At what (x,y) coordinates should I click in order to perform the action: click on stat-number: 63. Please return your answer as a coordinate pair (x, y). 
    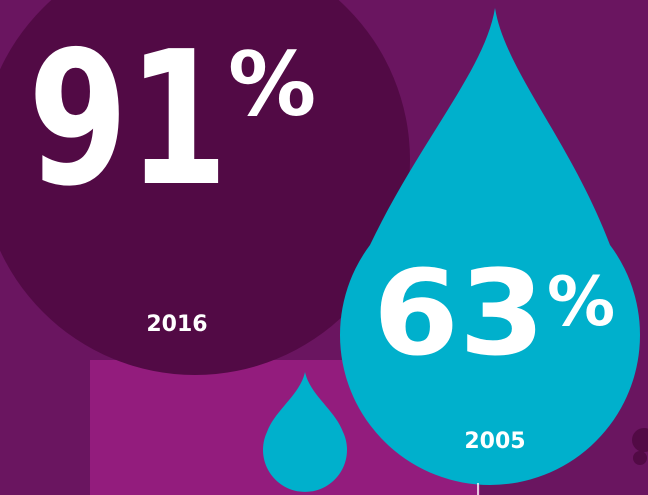
    Looking at the image, I should click on (459, 313).